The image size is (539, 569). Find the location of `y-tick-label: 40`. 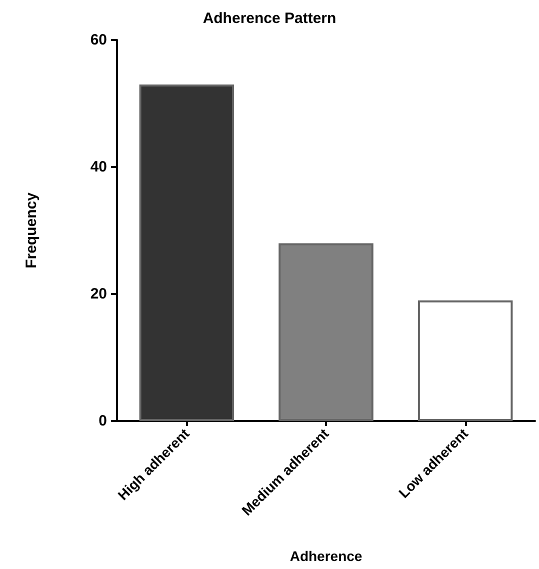

y-tick-label: 40 is located at coordinates (98, 167).